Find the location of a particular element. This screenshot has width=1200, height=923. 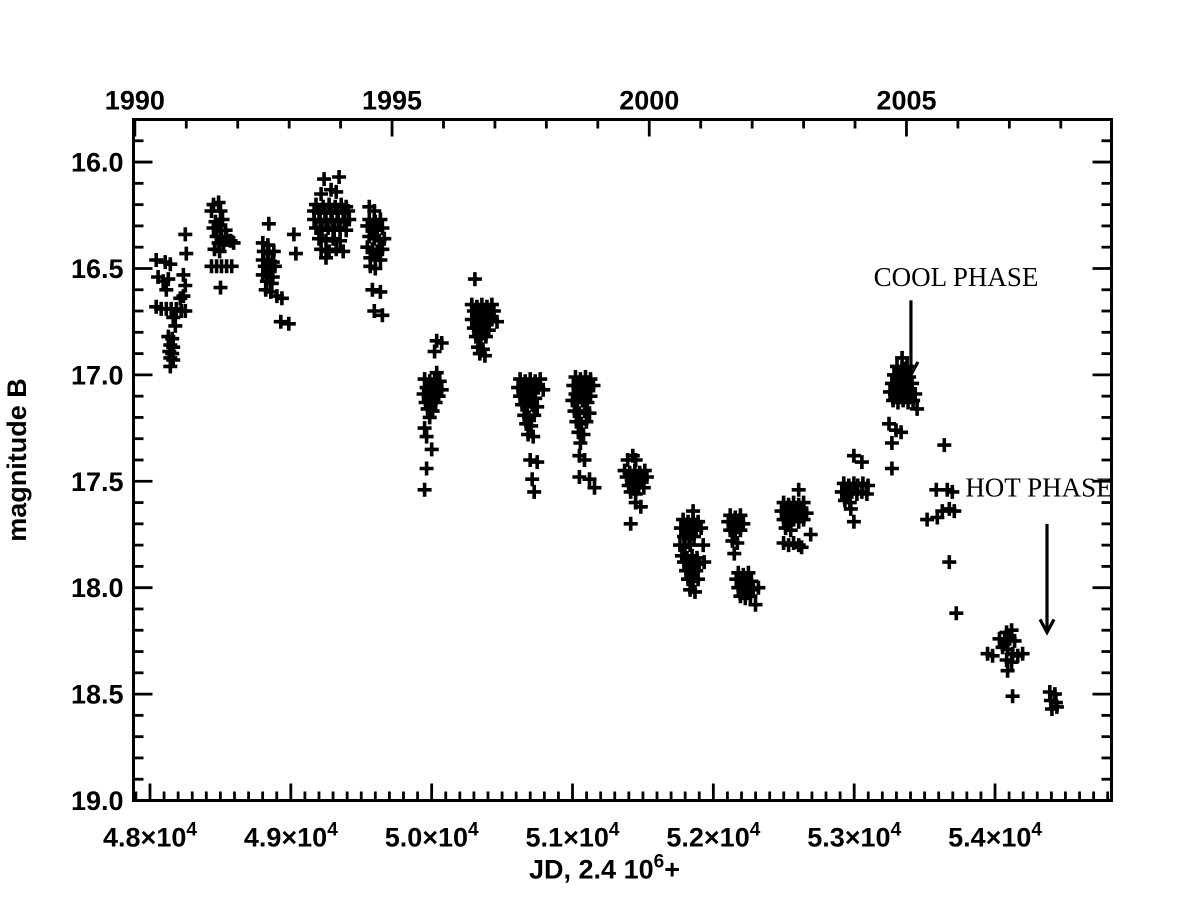

year-tick-label: 1990 is located at coordinates (135, 101).